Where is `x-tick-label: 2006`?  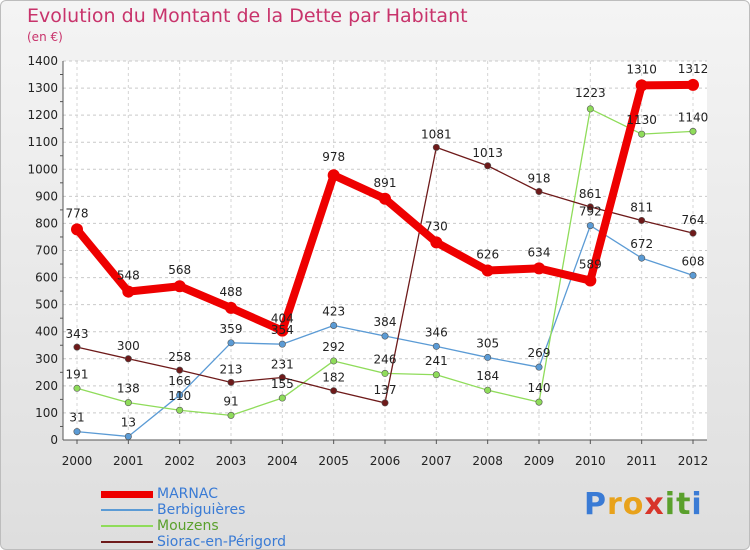
x-tick-label: 2006 is located at coordinates (385, 461).